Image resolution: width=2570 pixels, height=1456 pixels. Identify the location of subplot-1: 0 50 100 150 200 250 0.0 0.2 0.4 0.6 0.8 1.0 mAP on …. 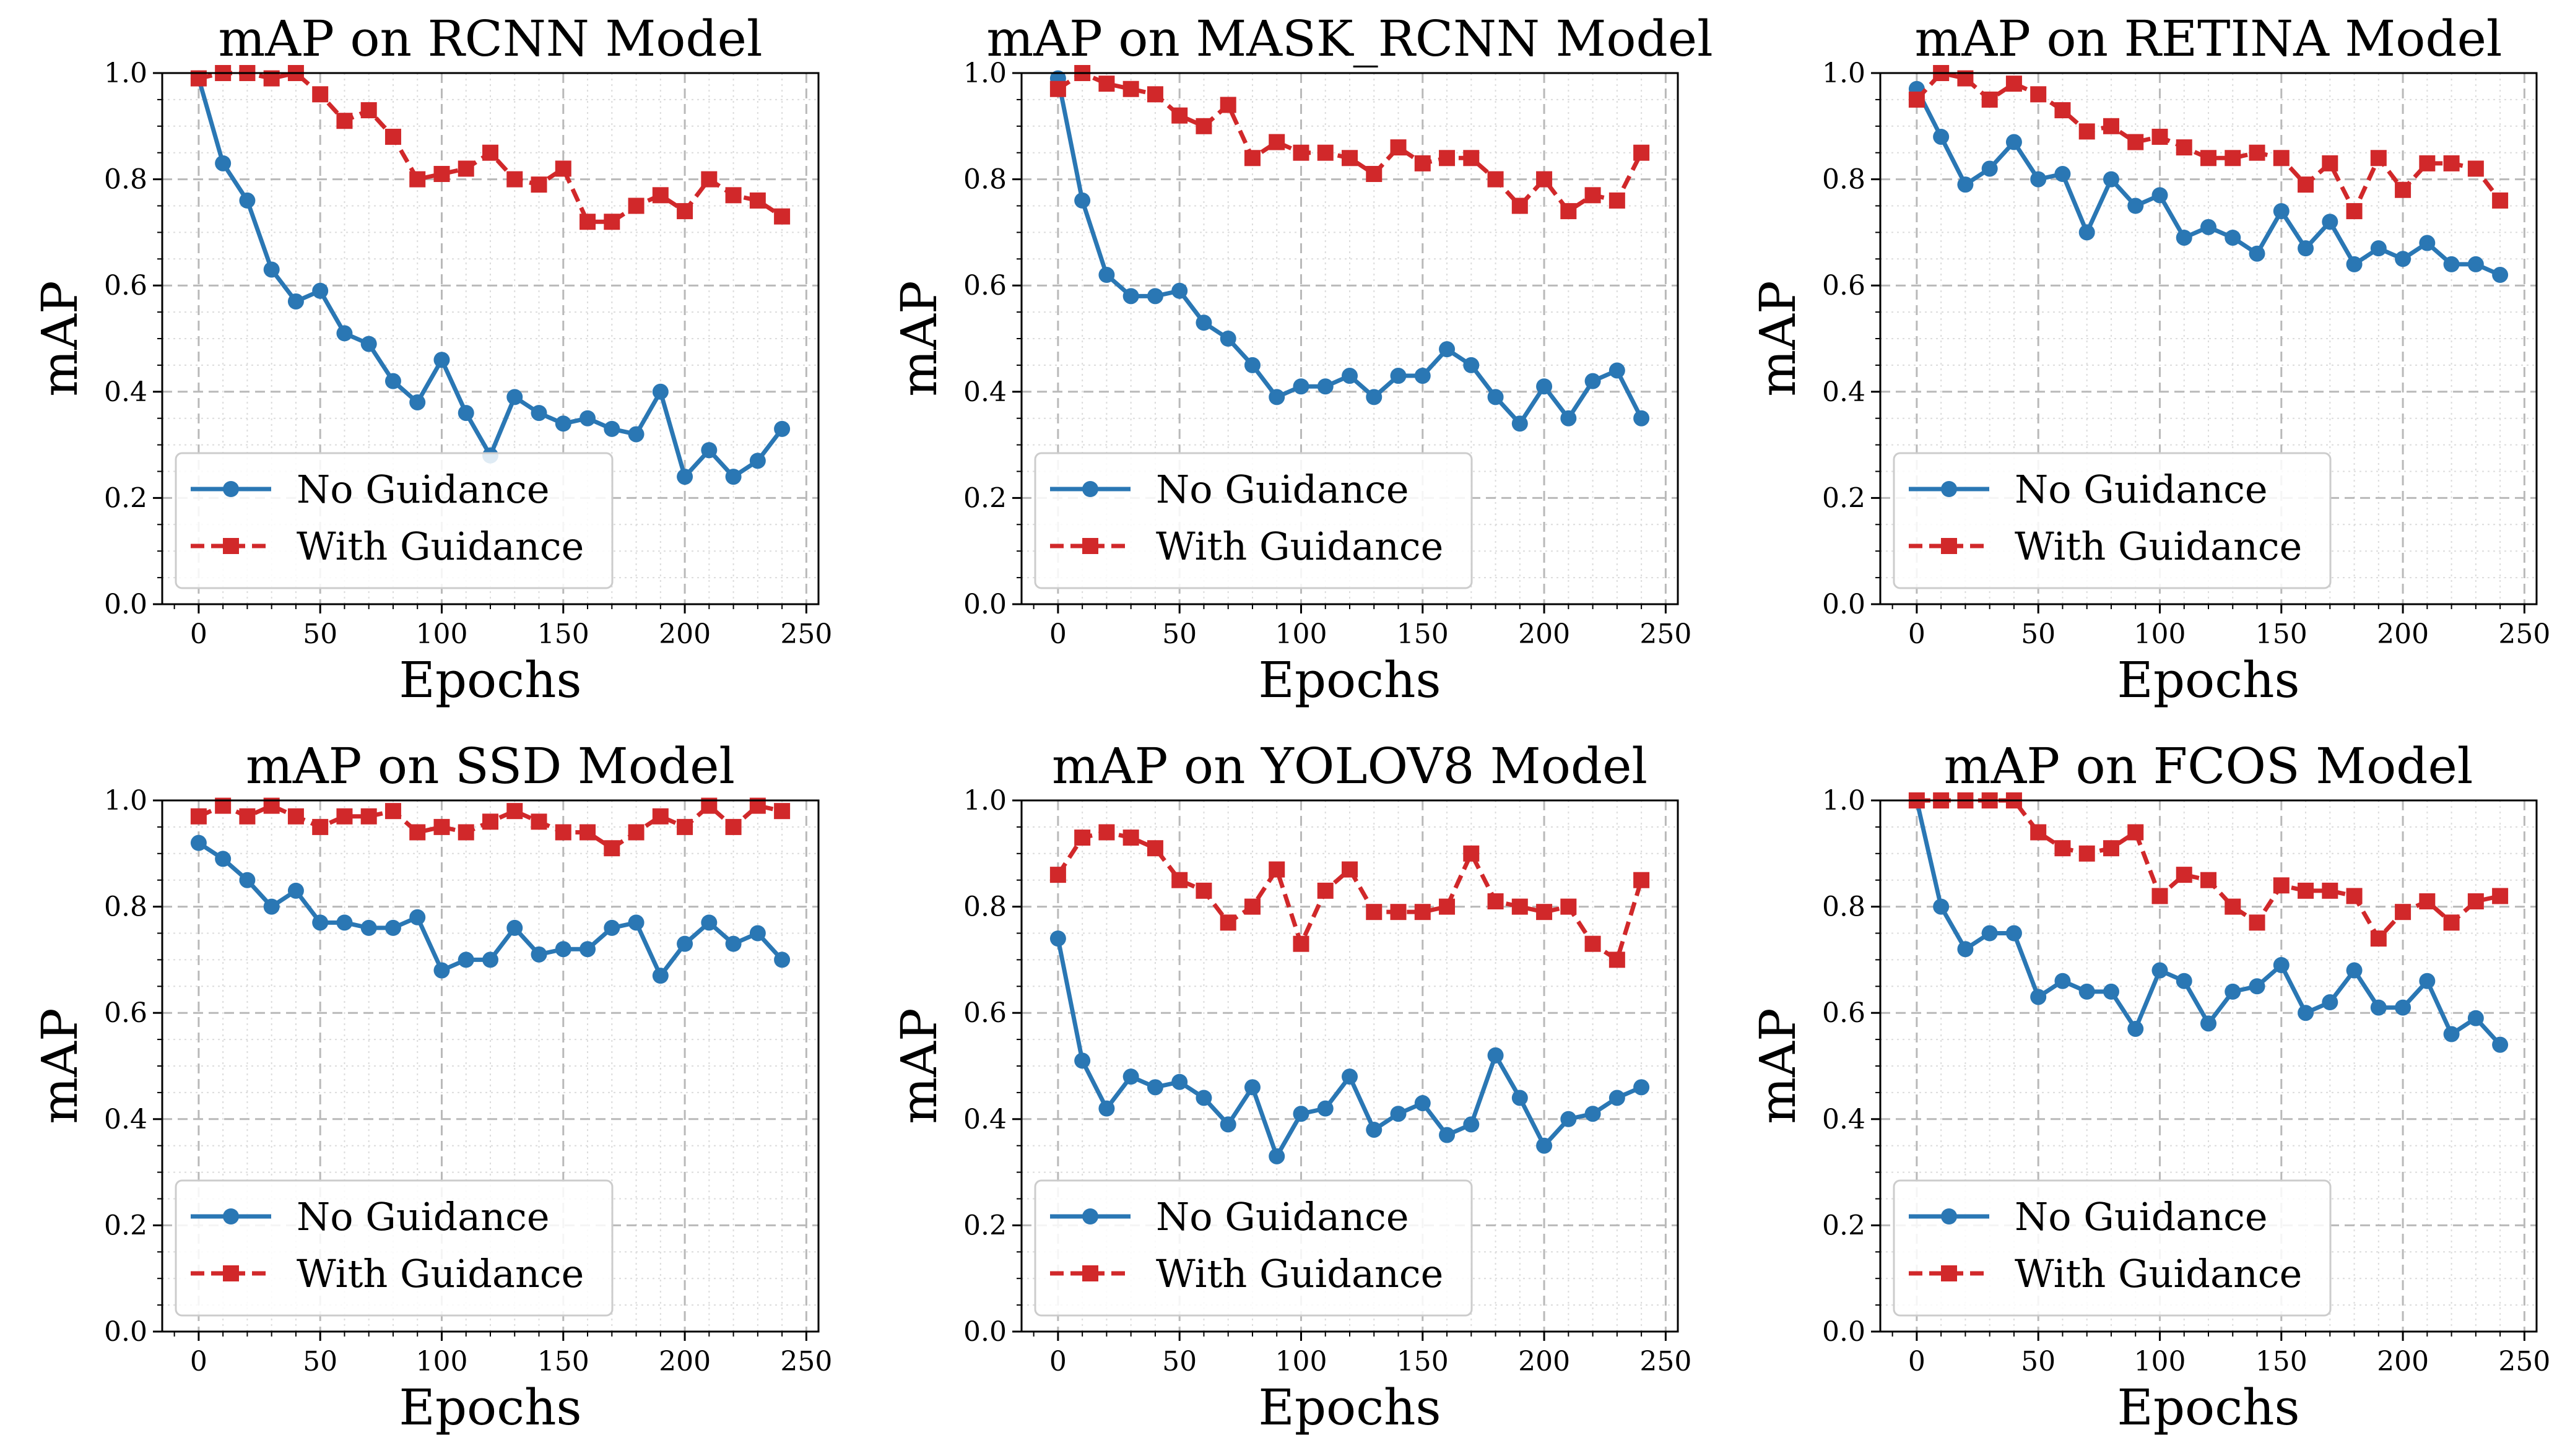
(432, 360).